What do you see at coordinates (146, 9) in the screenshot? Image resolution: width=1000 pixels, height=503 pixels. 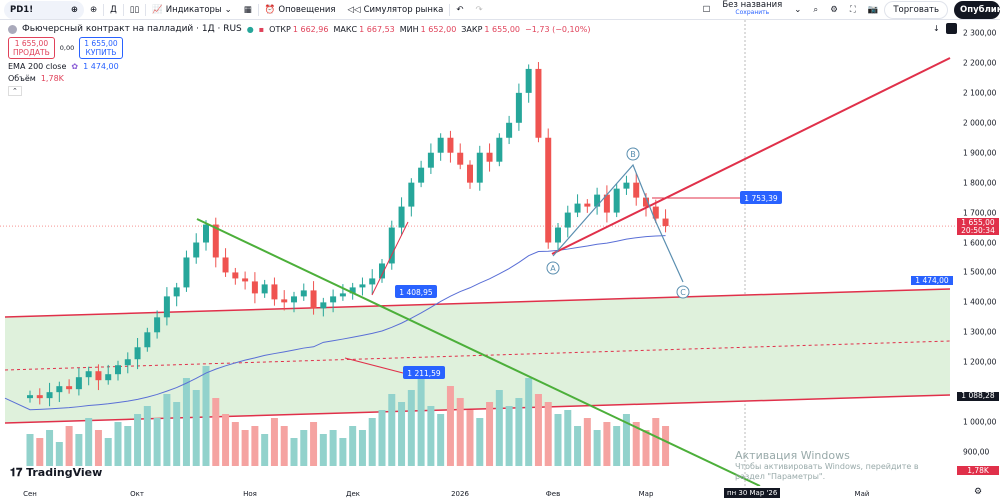 I see `divider` at bounding box center [146, 9].